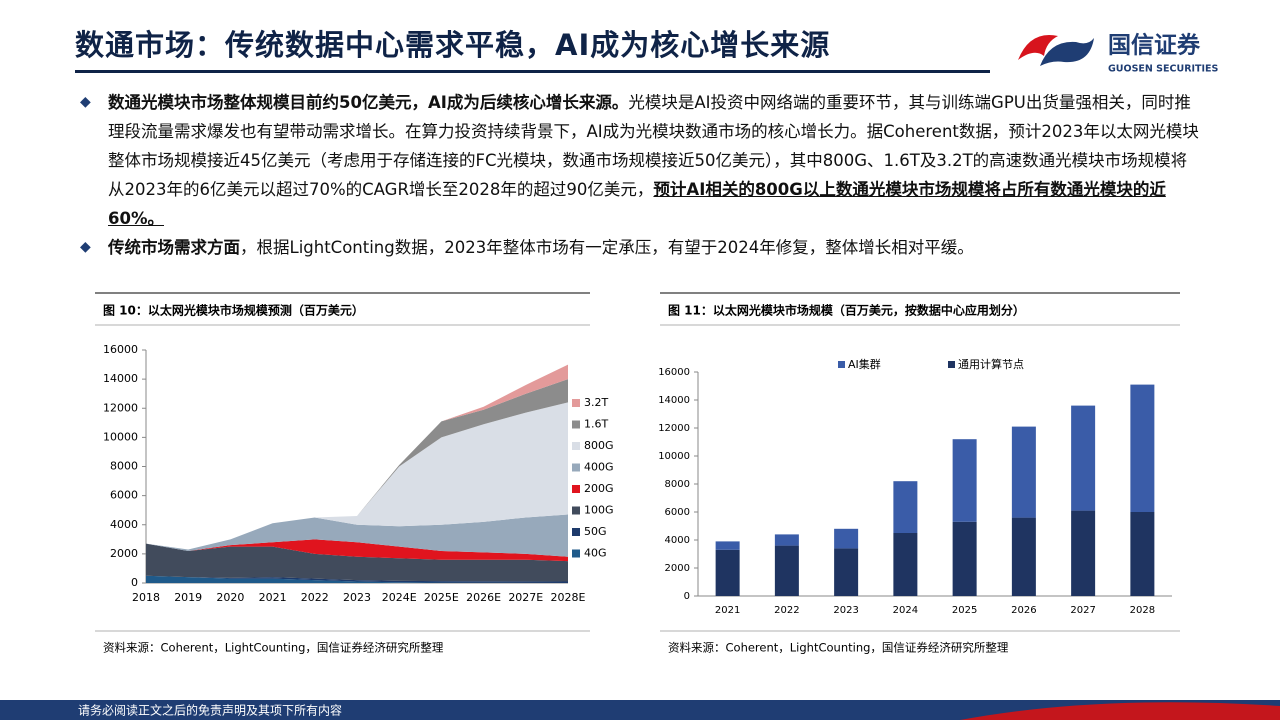  Describe the element at coordinates (453, 45) in the screenshot. I see `page-title: 数通市场：传统数据中心需求平稳，AI成为核心增长来源` at that location.